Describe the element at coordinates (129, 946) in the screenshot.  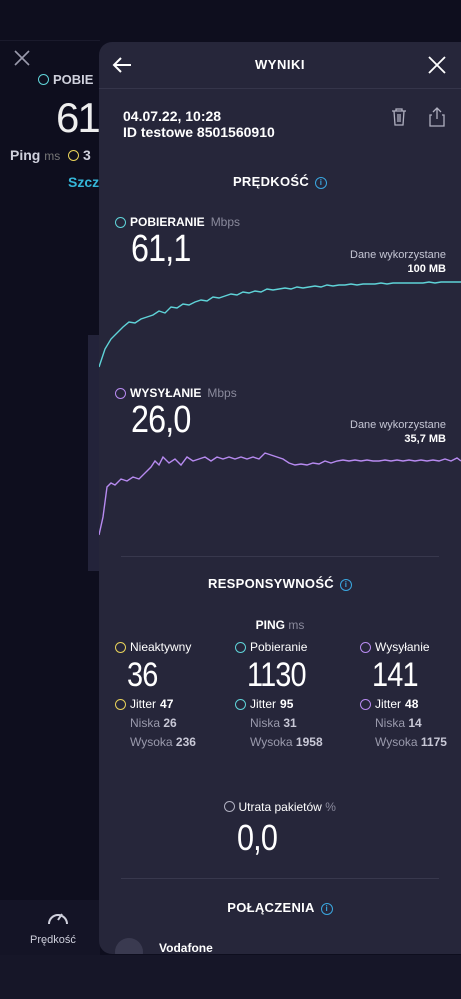
I see `wifi-icon` at that location.